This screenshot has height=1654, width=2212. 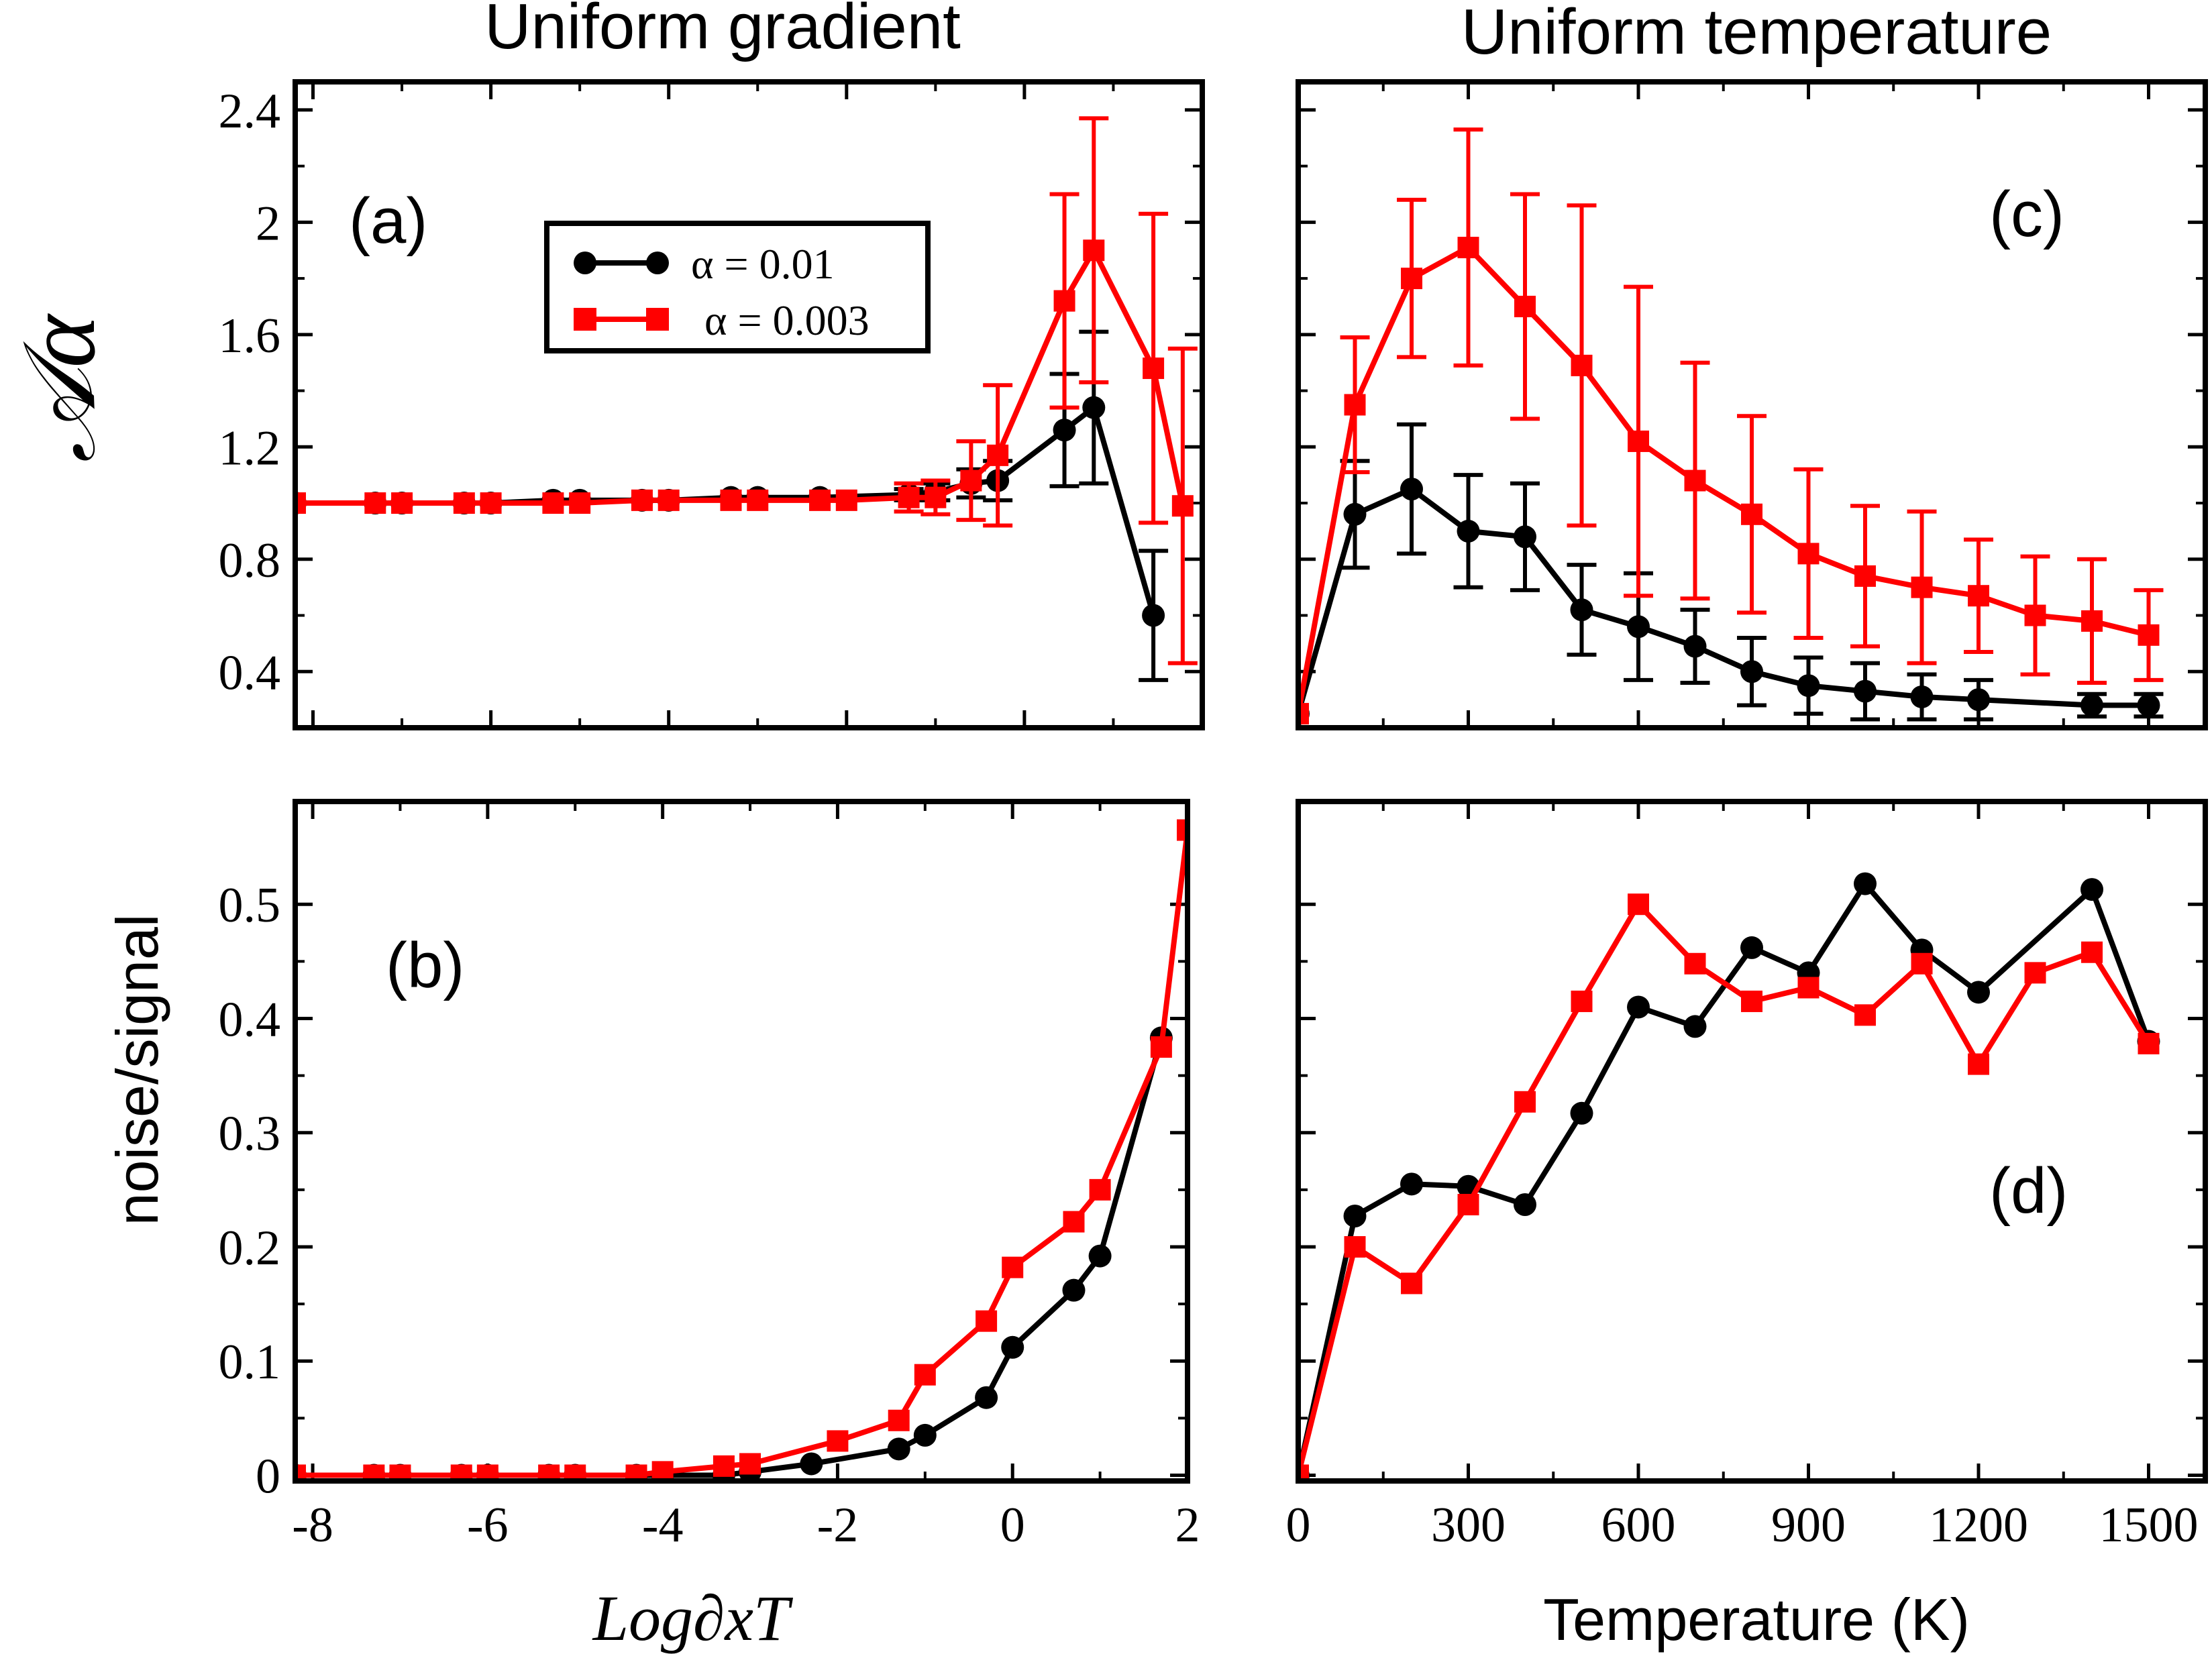 I want to click on y-tick-label-a: 1.2, so click(x=250, y=448).